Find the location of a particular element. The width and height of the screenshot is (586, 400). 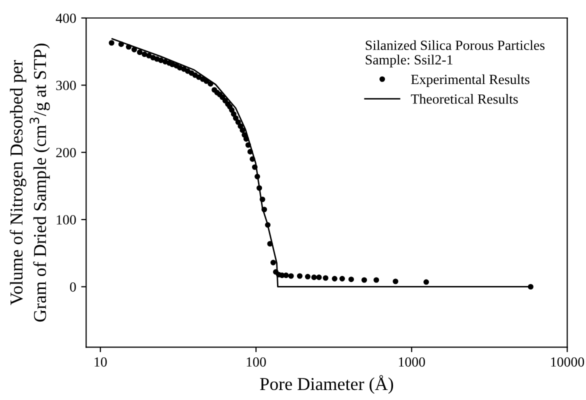

y-tick-label: 100 is located at coordinates (66, 220).